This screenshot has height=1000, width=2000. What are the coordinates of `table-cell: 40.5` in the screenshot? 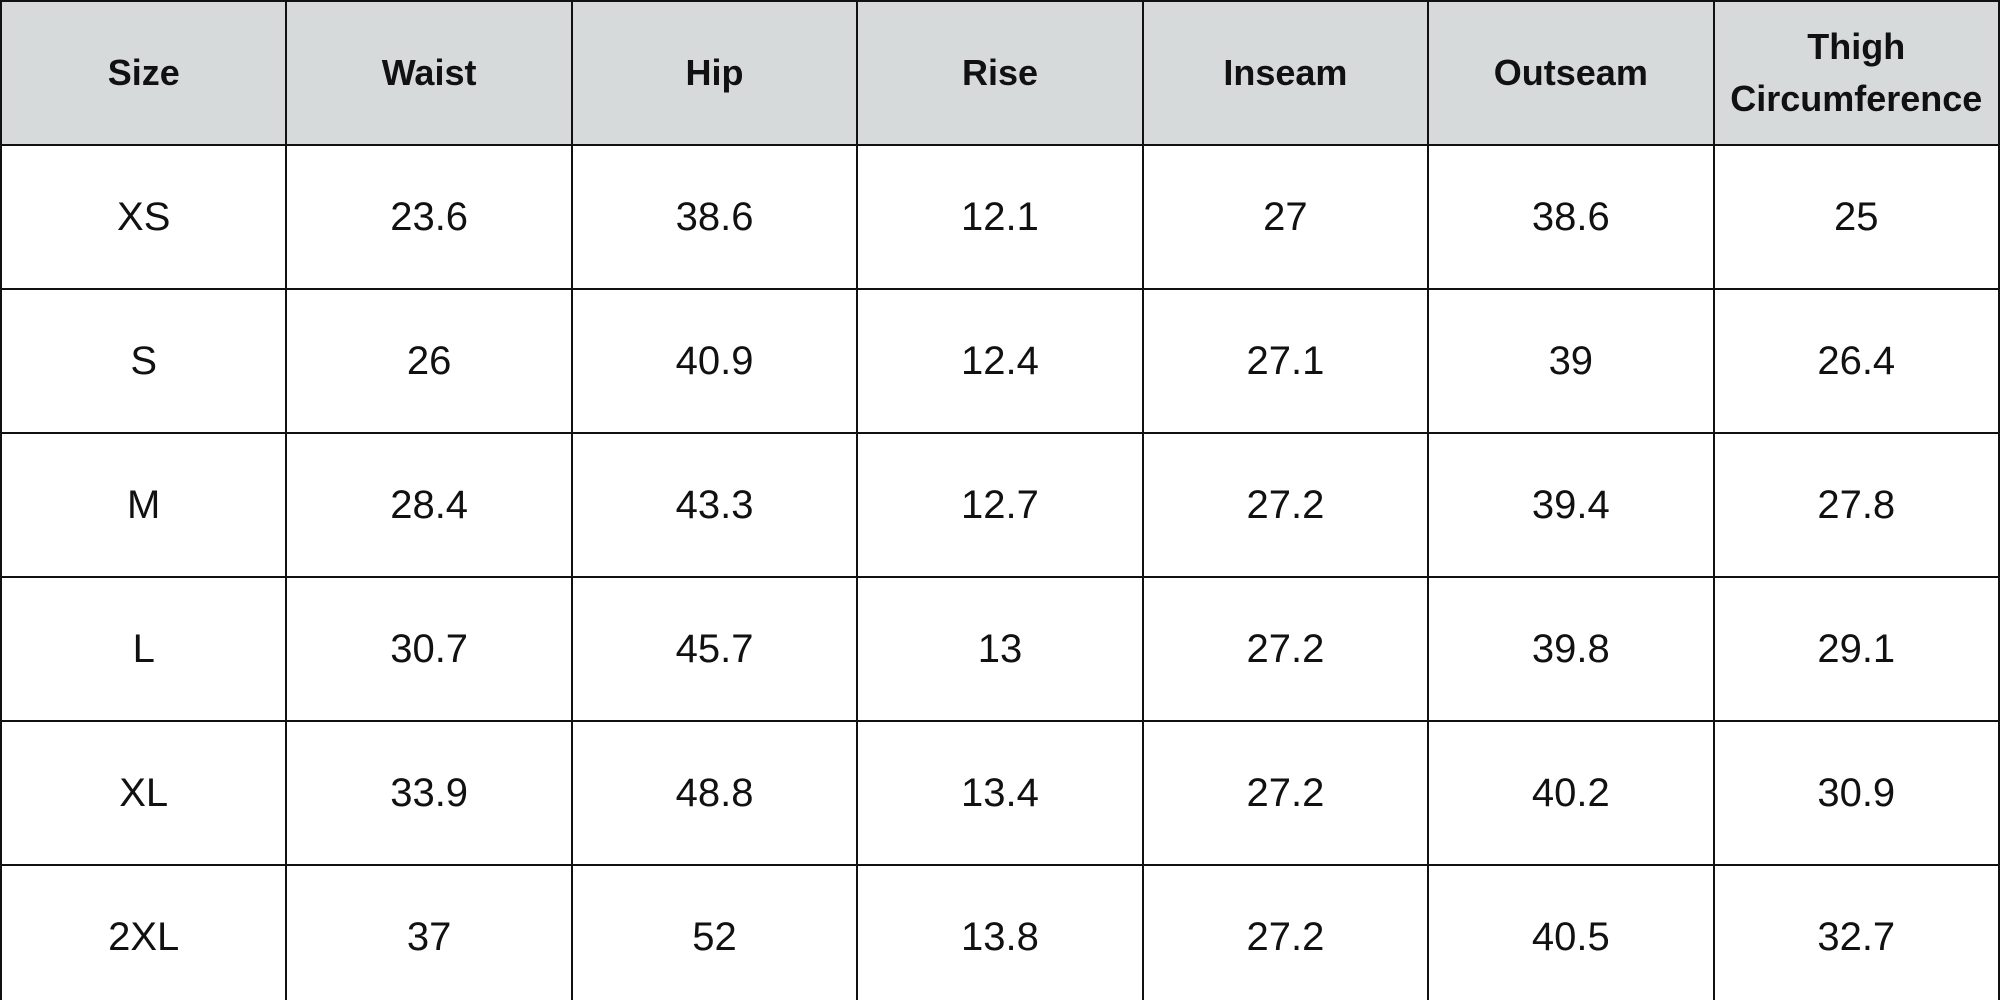 It's located at (1571, 932).